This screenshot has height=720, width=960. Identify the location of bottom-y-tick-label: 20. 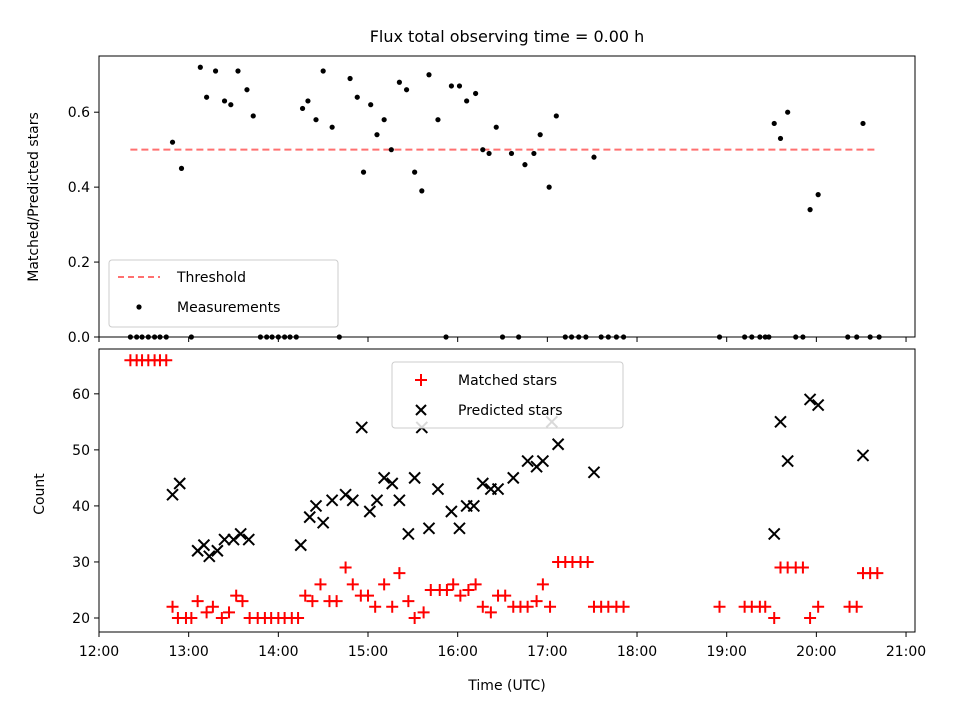
(81, 619).